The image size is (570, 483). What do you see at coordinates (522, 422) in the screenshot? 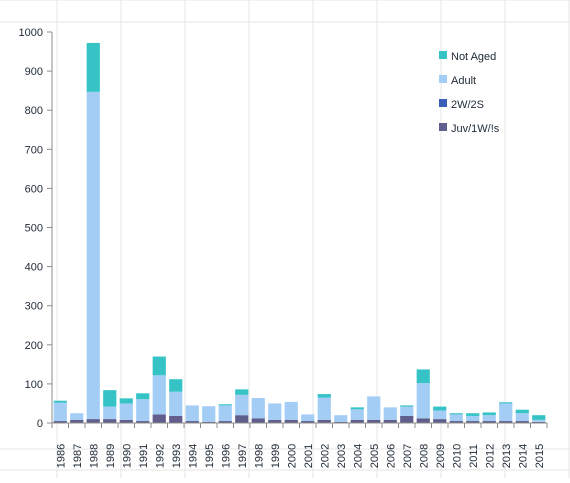
I see `bar-2014-juv-1w-s` at bounding box center [522, 422].